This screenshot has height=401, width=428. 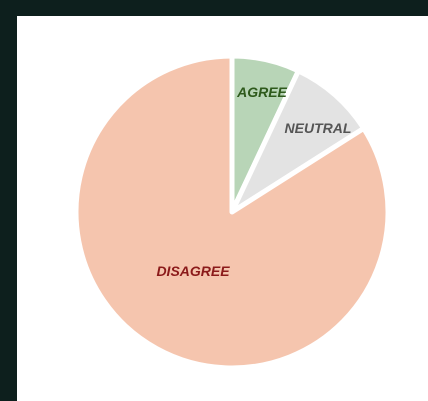 I want to click on slice-label-neutral: NEUTRAL, so click(x=318, y=128).